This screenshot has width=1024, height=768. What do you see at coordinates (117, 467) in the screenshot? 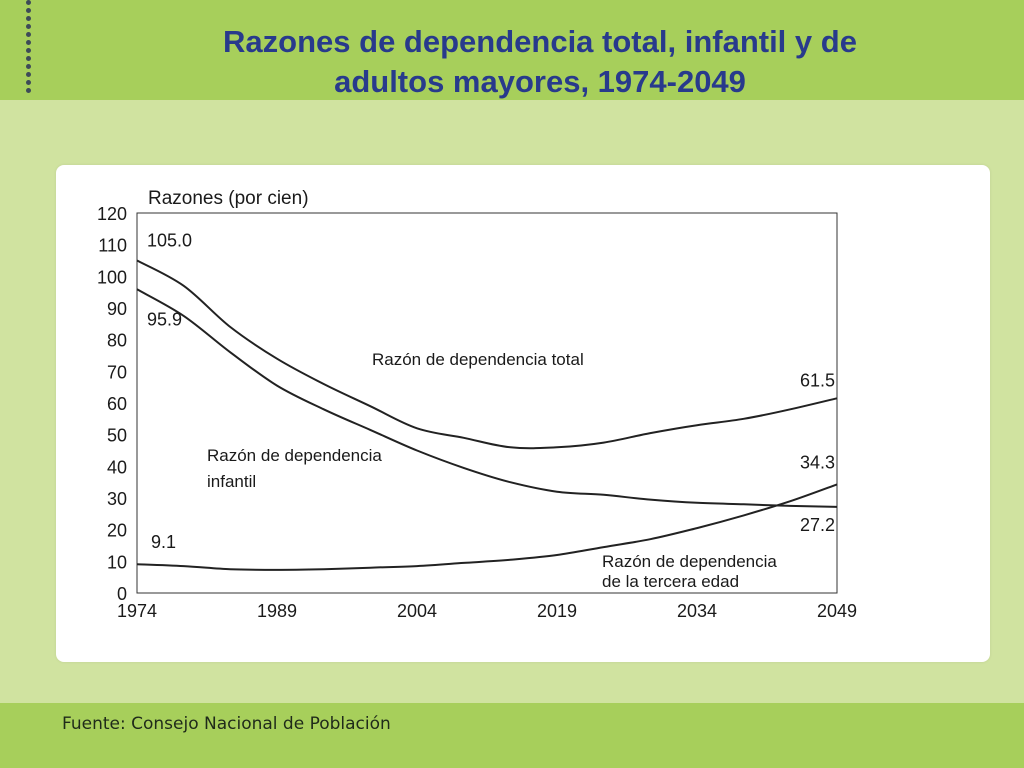
I see `y-tick-label: 40` at bounding box center [117, 467].